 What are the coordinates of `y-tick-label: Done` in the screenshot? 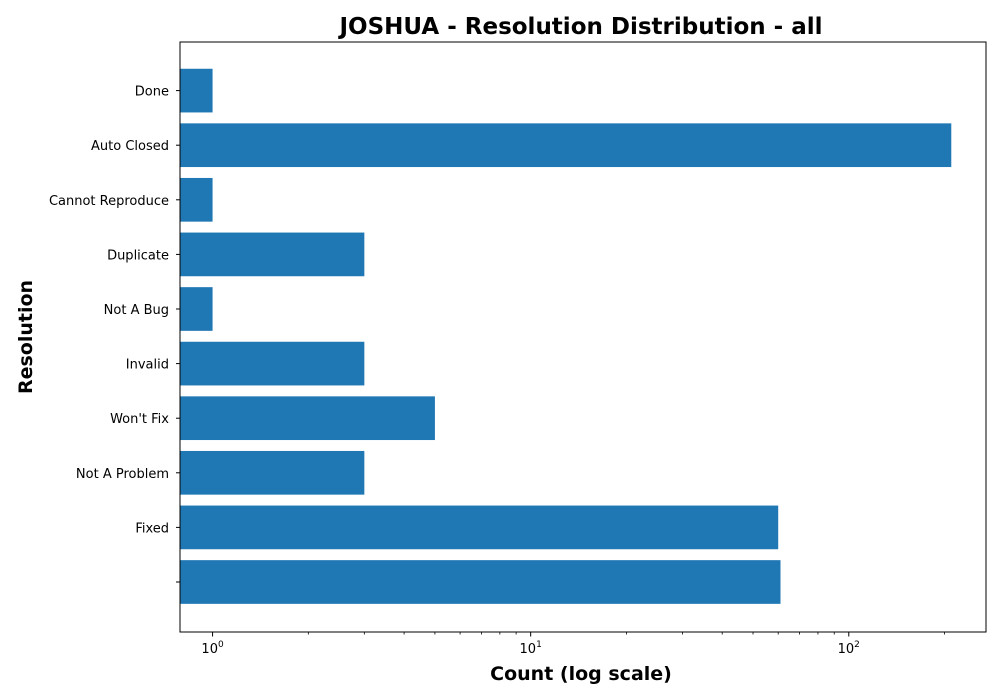 It's located at (152, 92).